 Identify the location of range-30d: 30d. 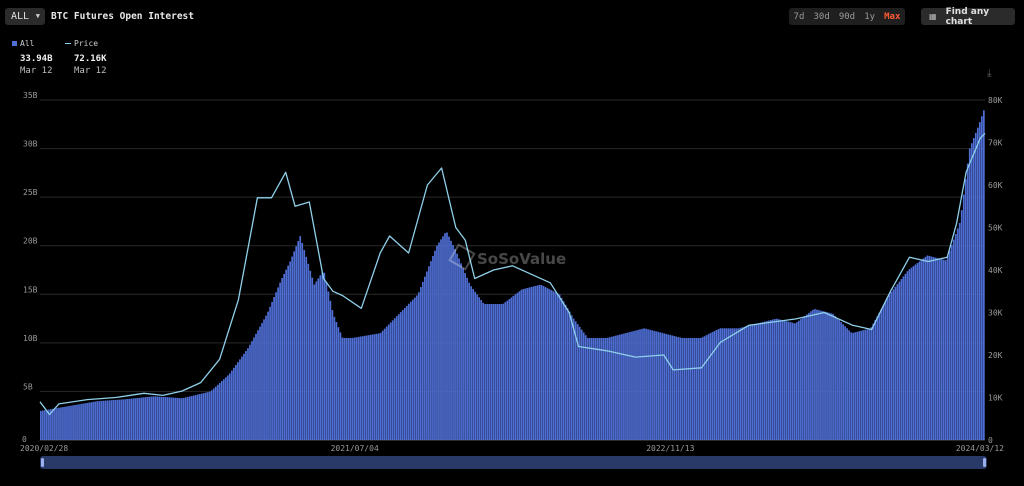
(821, 16).